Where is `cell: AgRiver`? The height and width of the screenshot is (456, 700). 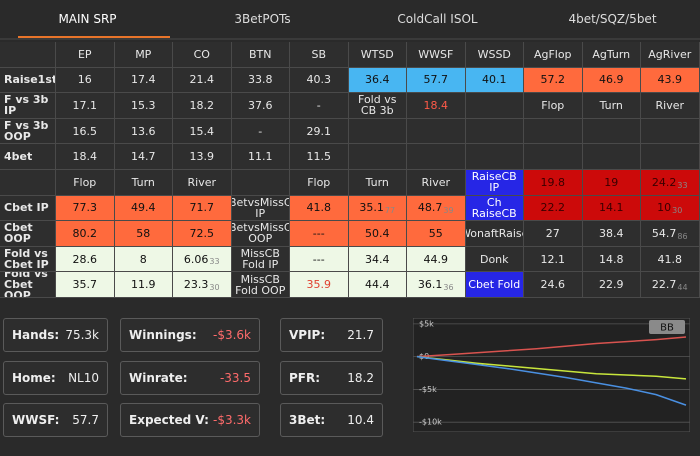 cell: AgRiver is located at coordinates (670, 55).